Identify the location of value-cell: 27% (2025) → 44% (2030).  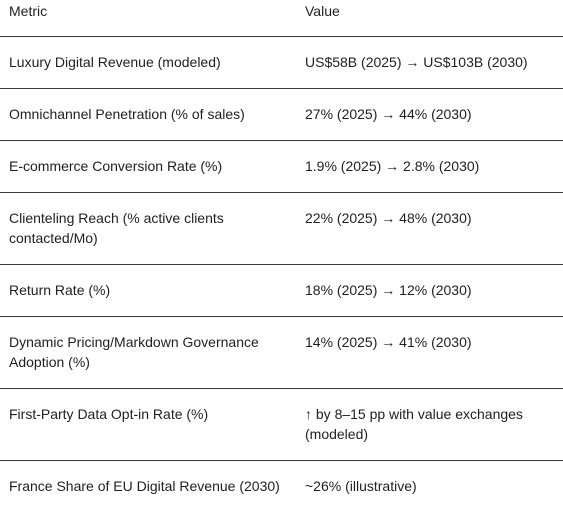
(388, 114).